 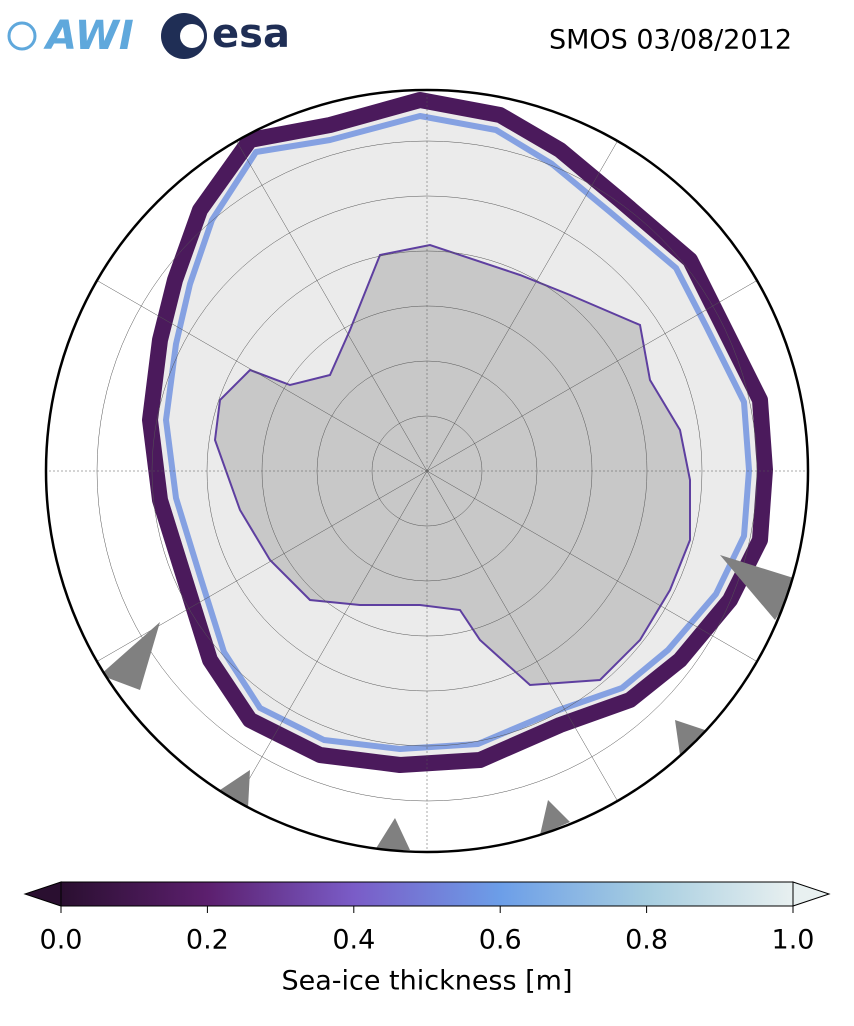 What do you see at coordinates (646, 940) in the screenshot?
I see `colorbar-tick-label: 0.8` at bounding box center [646, 940].